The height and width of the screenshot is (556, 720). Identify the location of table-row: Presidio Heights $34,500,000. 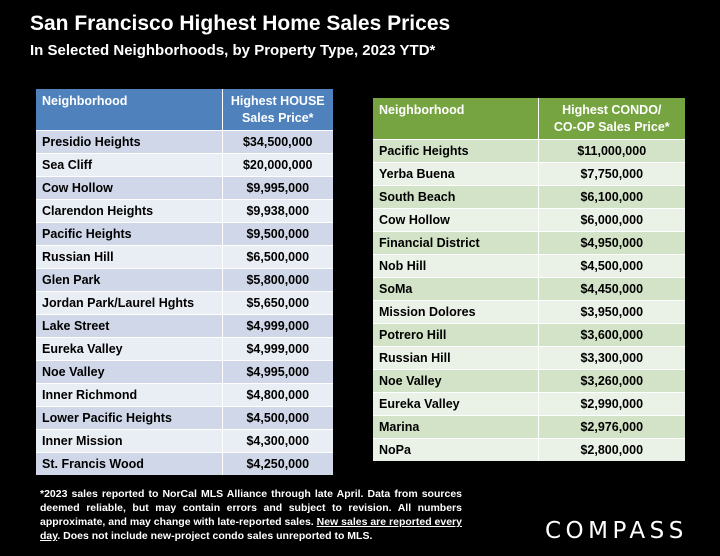
(184, 142).